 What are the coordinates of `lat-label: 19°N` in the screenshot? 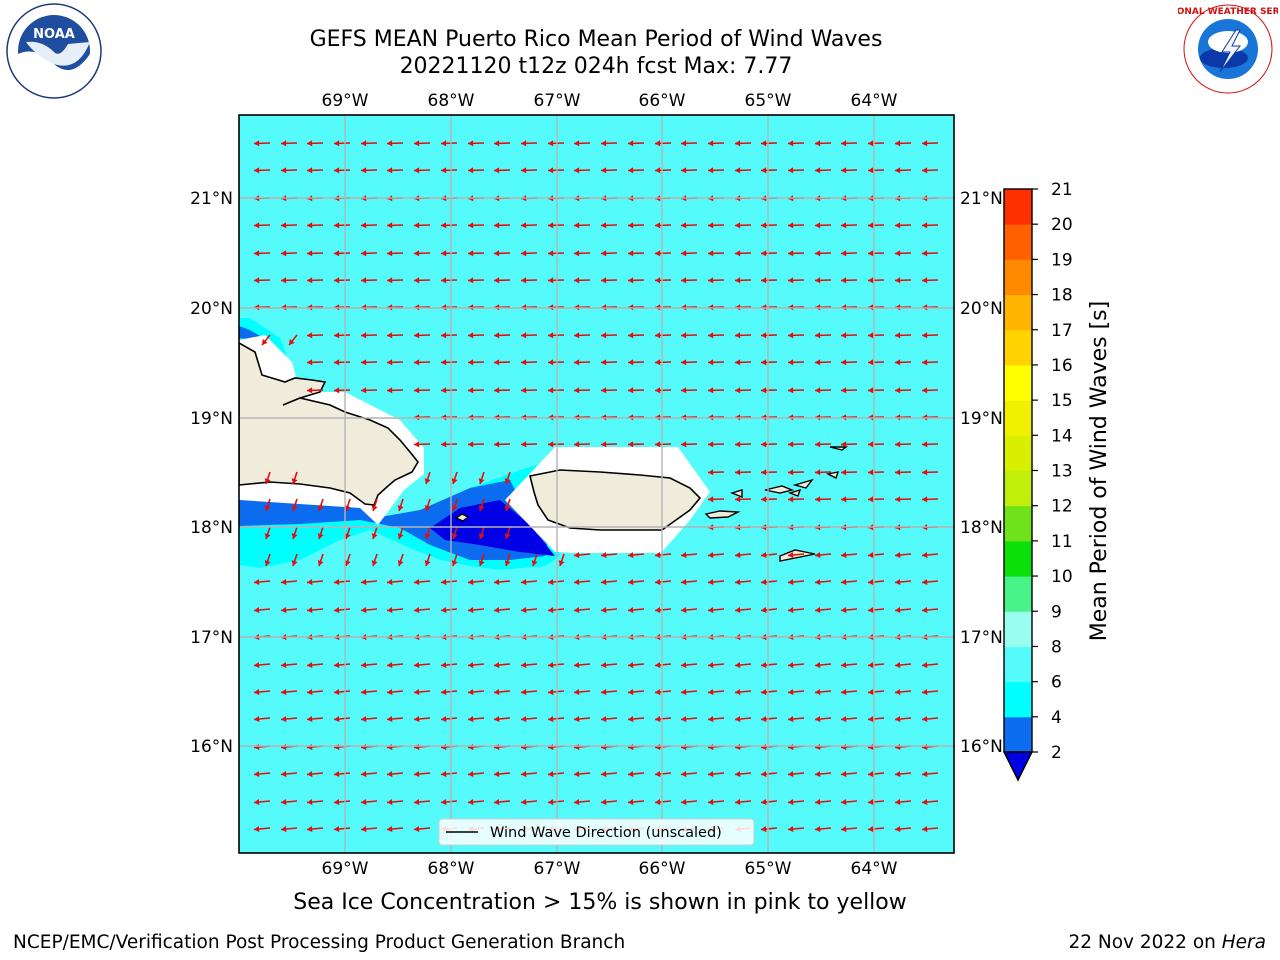 It's located at (981, 419).